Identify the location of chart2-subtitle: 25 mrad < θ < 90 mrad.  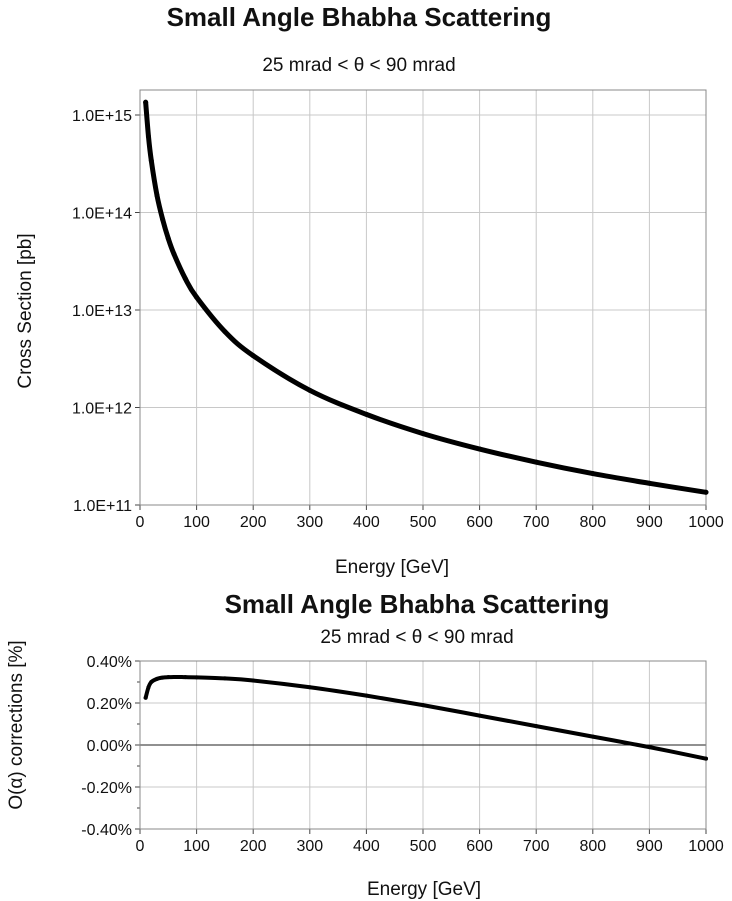
(416, 637).